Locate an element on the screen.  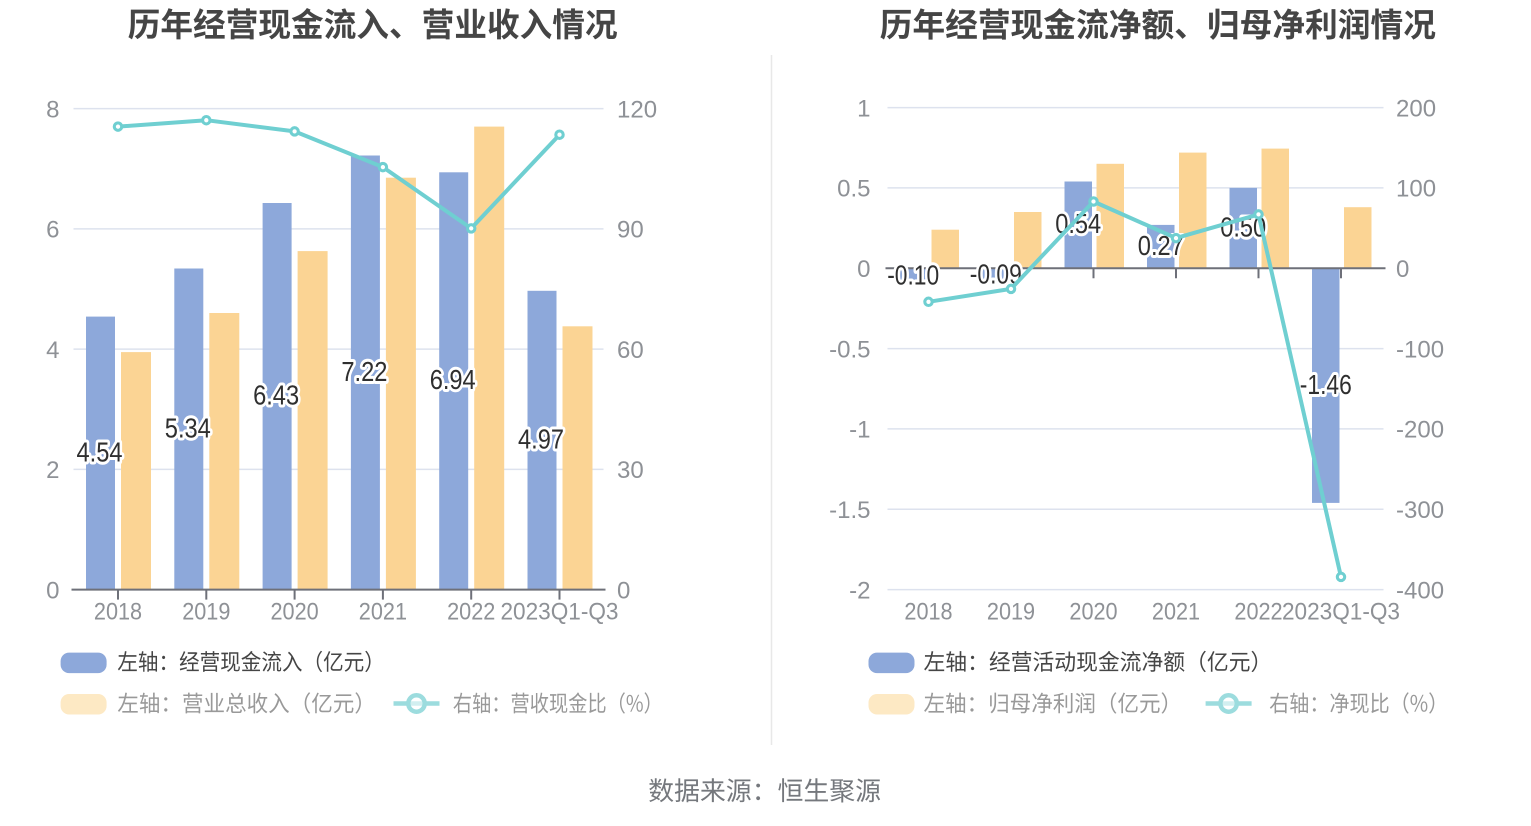
svg-text: -100 is located at coordinates (1420, 349).